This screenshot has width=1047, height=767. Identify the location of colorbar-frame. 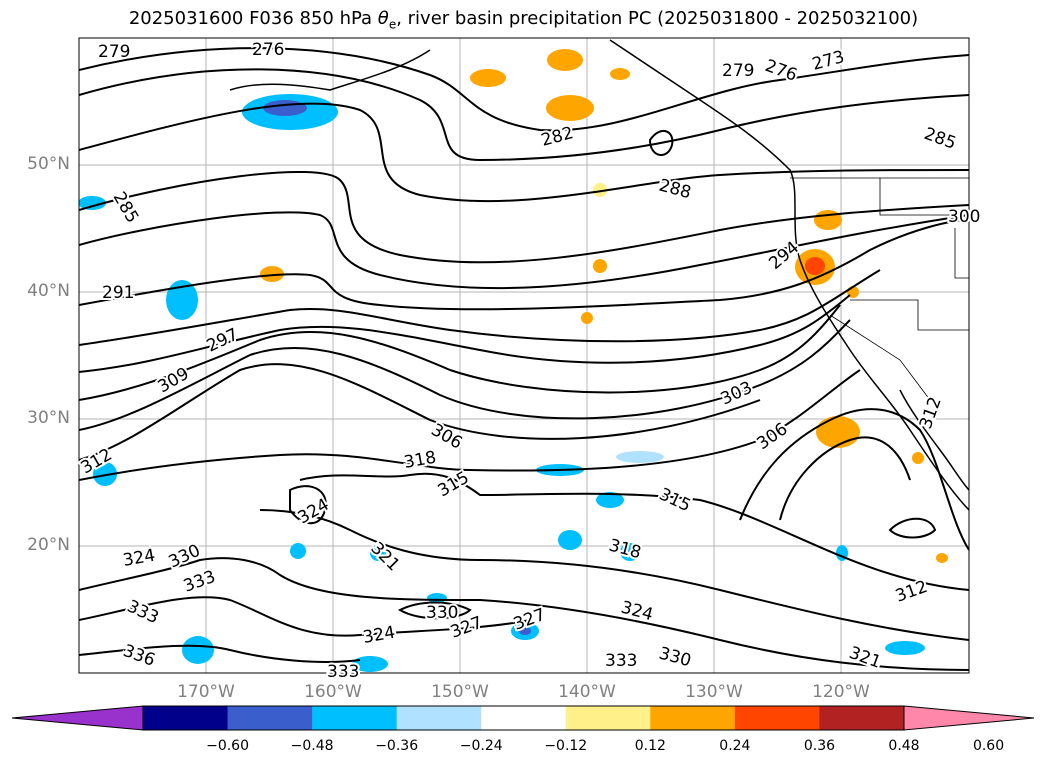
(523, 718).